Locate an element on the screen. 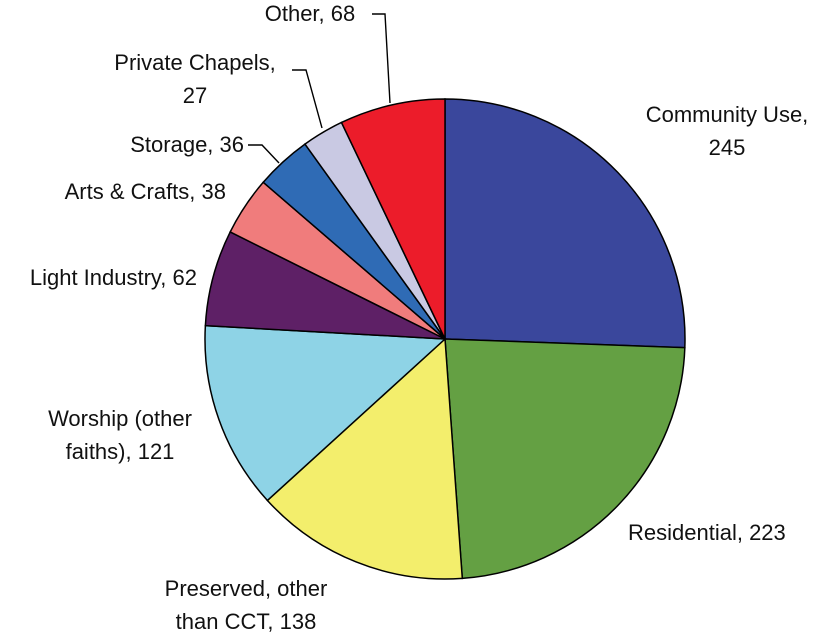  label-line: 27 is located at coordinates (195, 95).